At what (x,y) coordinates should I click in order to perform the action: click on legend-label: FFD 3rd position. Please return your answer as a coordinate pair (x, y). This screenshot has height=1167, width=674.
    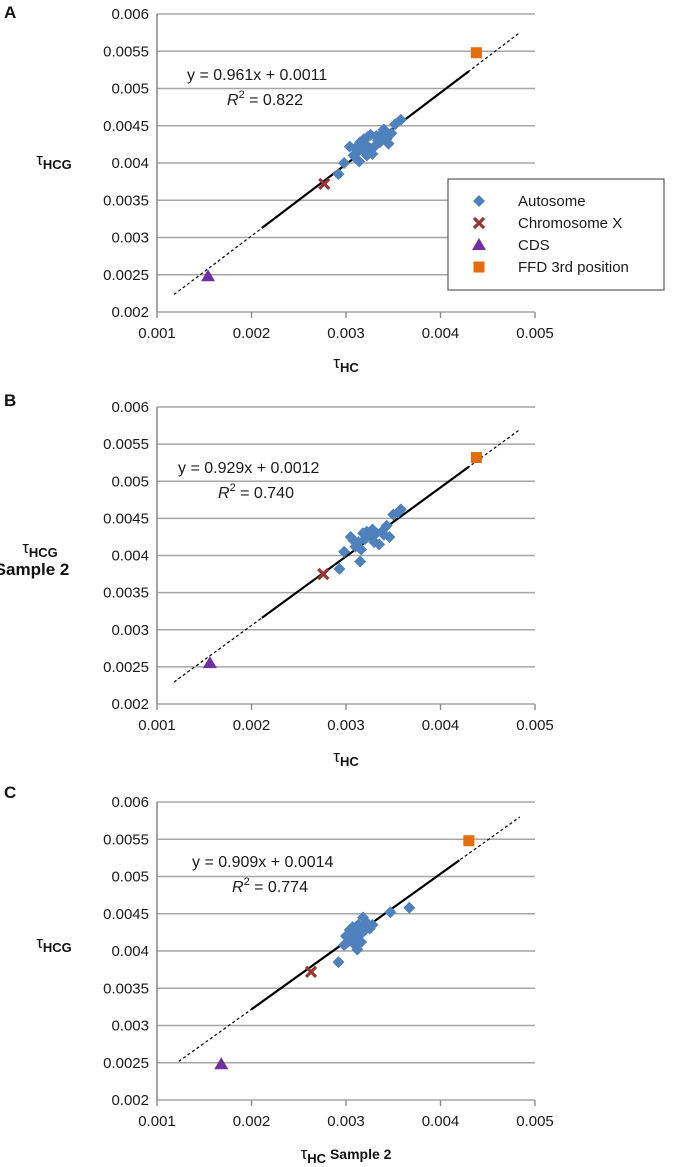
    Looking at the image, I should click on (573, 267).